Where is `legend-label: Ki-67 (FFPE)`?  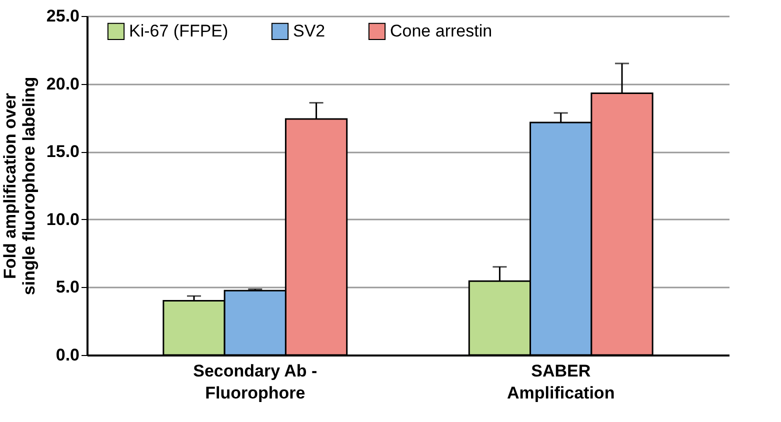
legend-label: Ki-67 (FFPE) is located at coordinates (178, 30).